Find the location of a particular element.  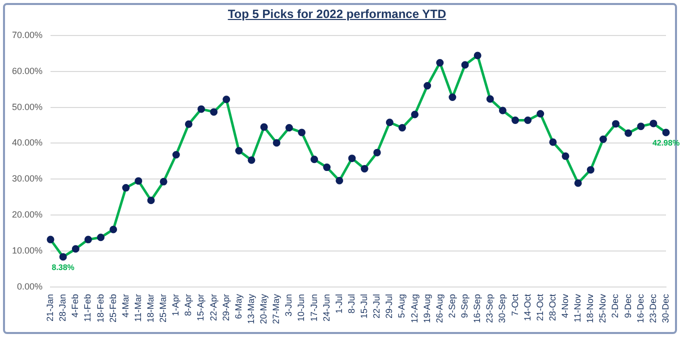

x-tick-label: 18-Nov is located at coordinates (590, 308).